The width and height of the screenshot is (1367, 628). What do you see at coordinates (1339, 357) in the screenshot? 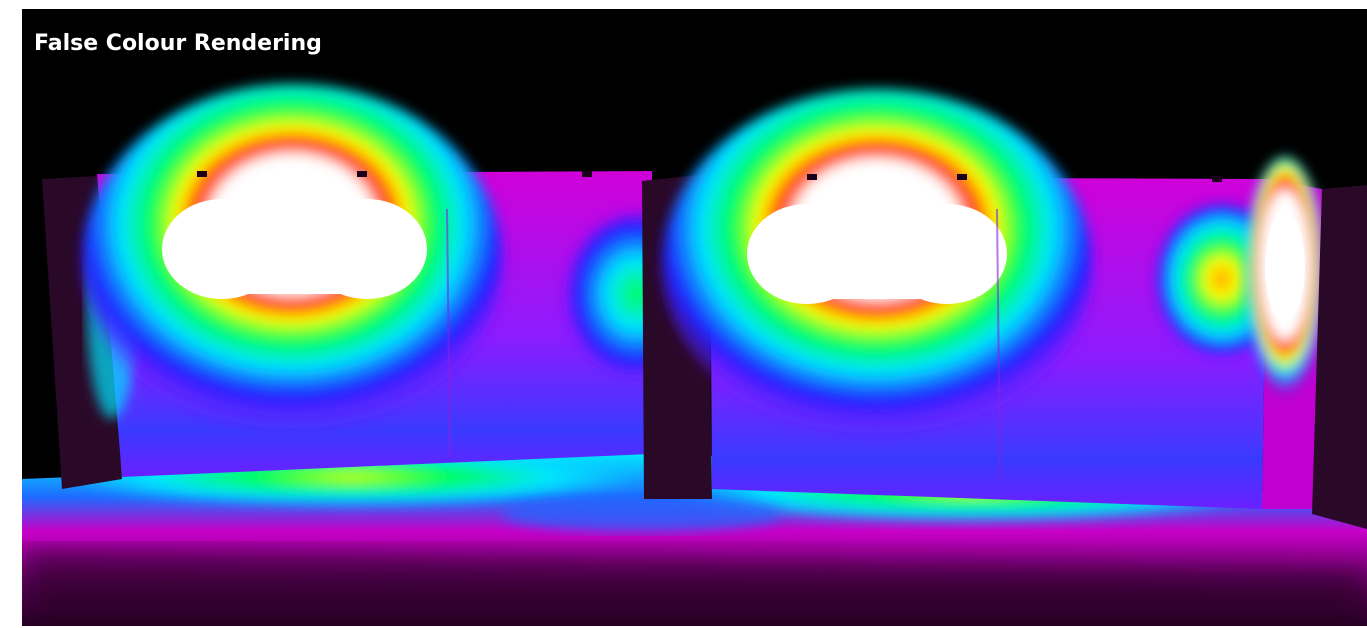
I see `right-side-wall` at bounding box center [1339, 357].